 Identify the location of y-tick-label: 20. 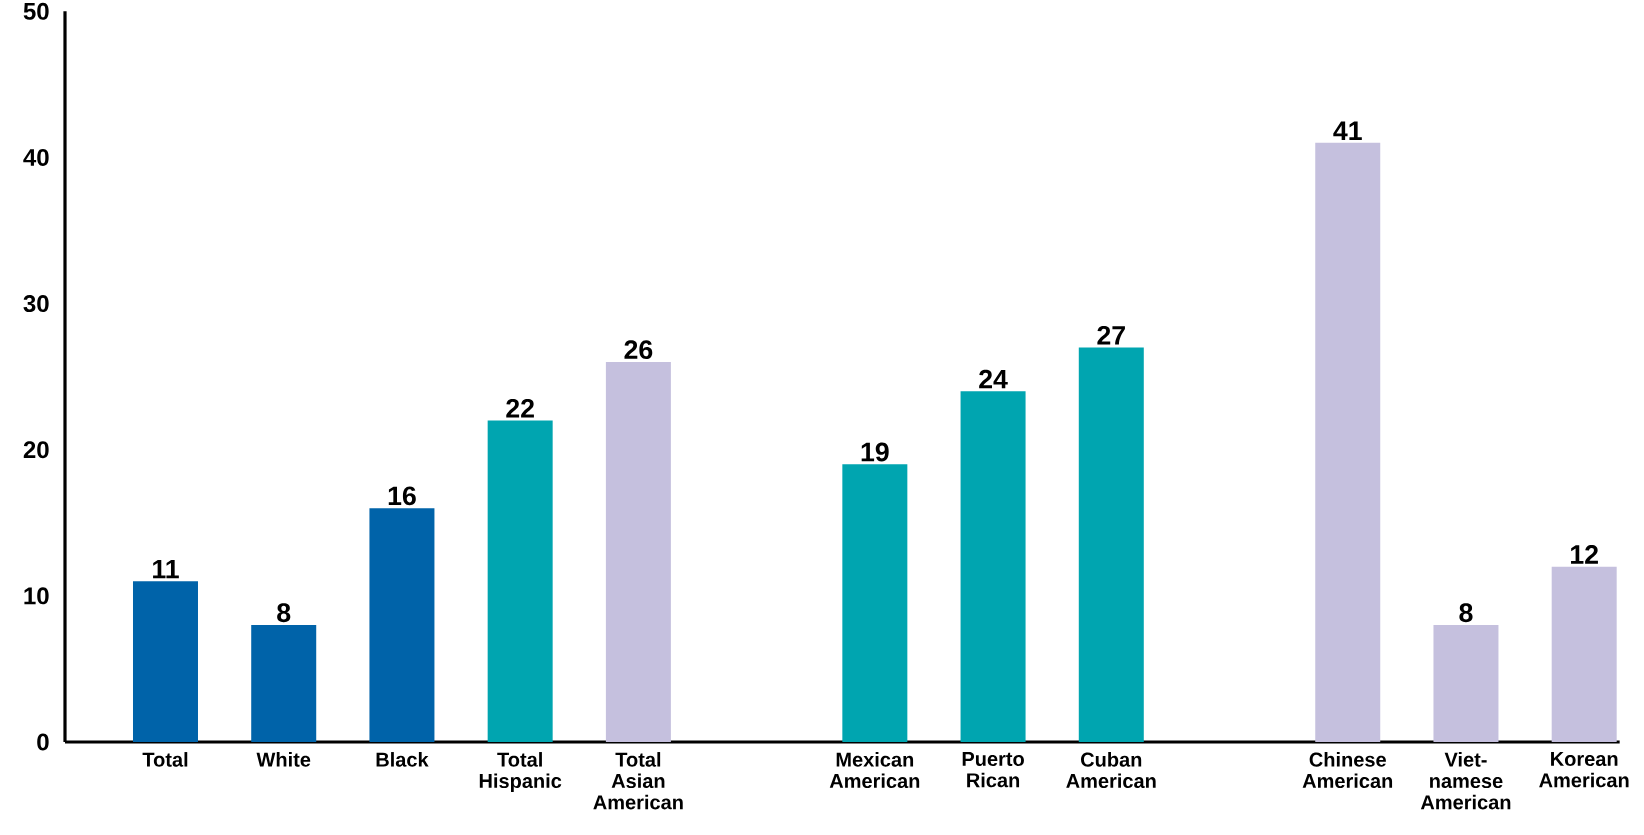
(36, 450).